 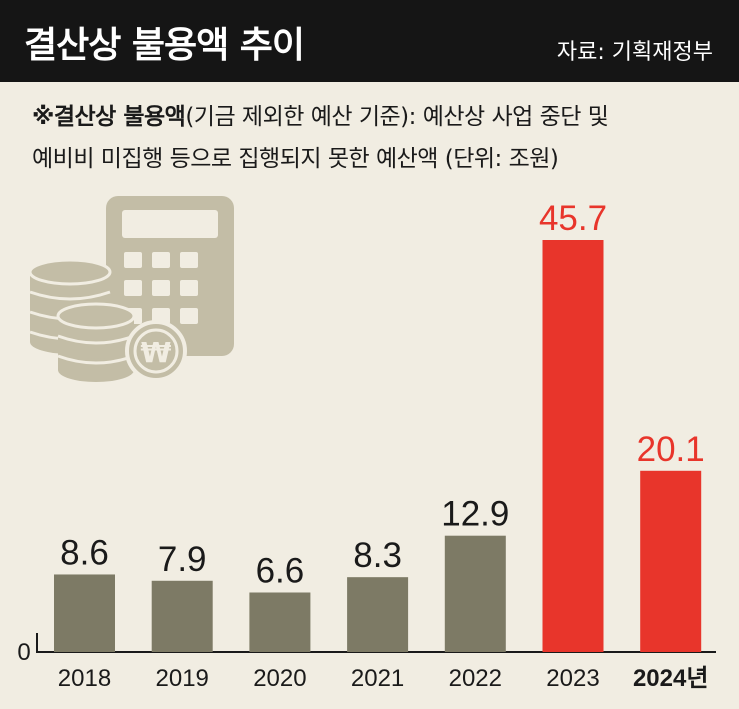 What do you see at coordinates (280, 570) in the screenshot?
I see `value-label-2020: 6.6` at bounding box center [280, 570].